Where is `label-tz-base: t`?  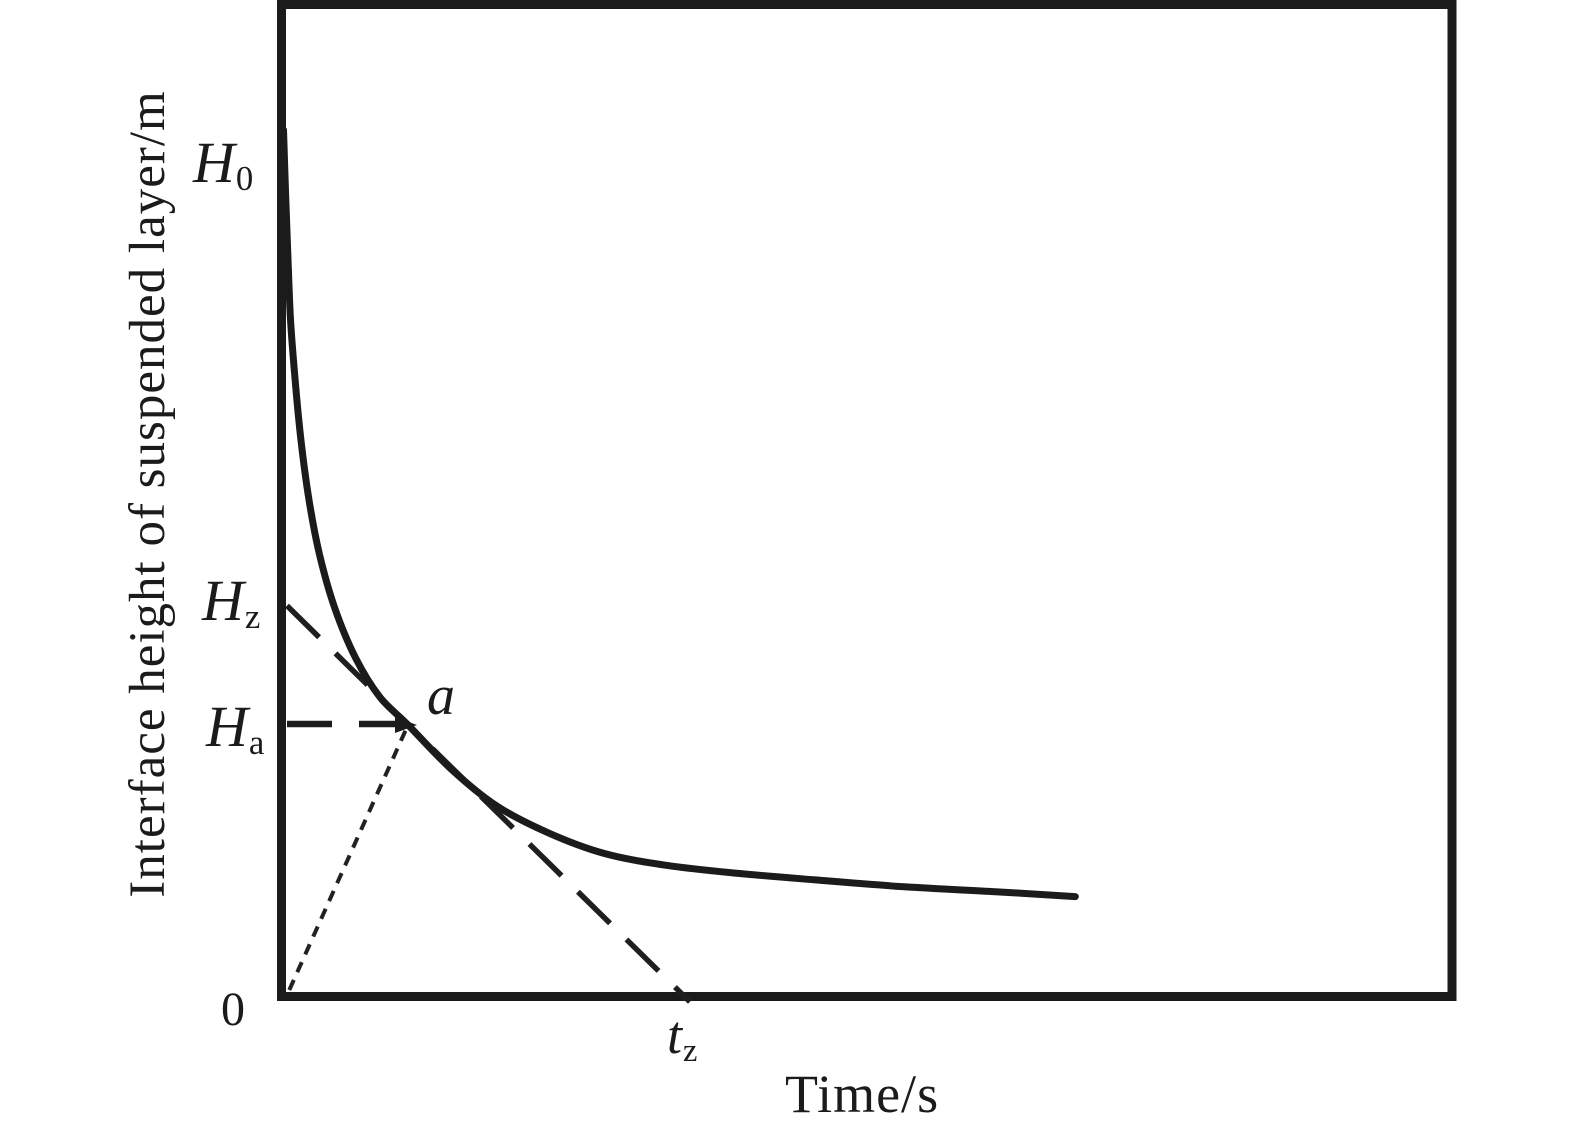
label-tz-base: t is located at coordinates (675, 1035).